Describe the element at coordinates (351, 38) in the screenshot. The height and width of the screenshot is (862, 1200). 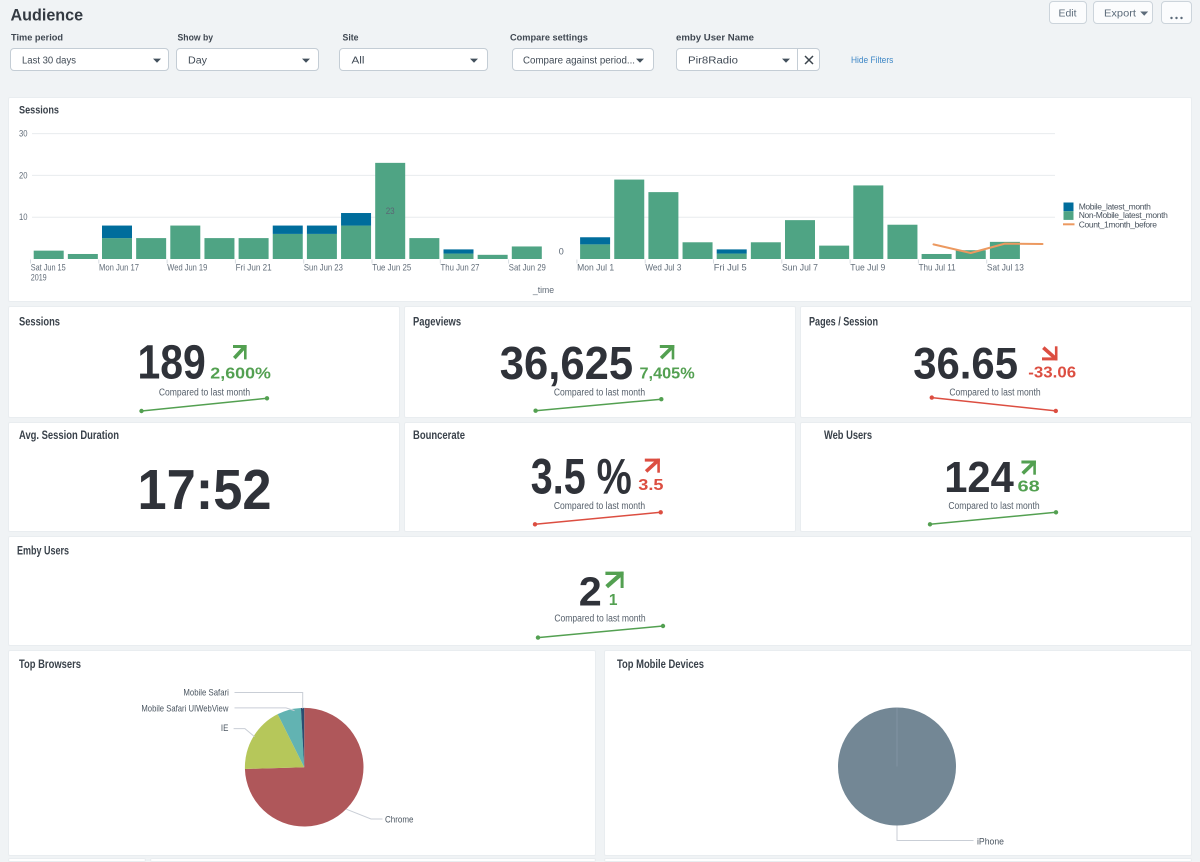
I see `svg-text: Site` at that location.